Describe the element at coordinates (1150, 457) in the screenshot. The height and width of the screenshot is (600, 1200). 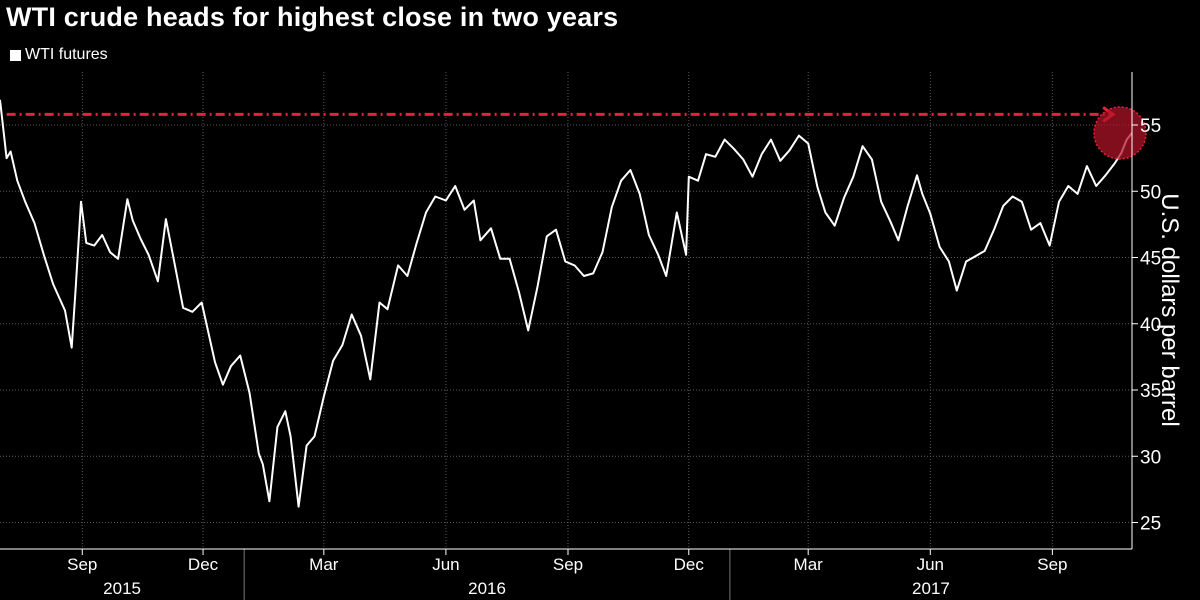
I see `y-tick-label: 30` at that location.